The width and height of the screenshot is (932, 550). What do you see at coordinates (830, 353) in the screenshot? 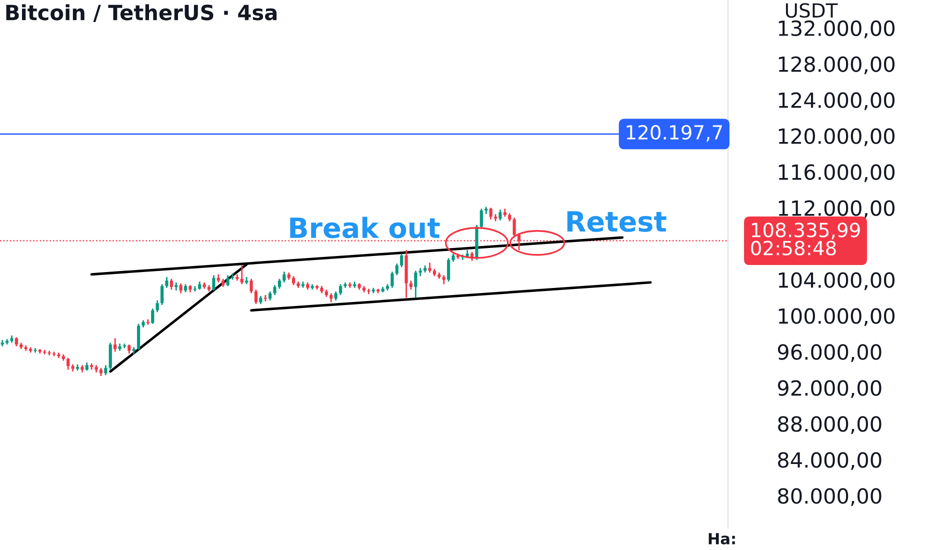
I see `y-tick-label: 96.000,00` at bounding box center [830, 353].